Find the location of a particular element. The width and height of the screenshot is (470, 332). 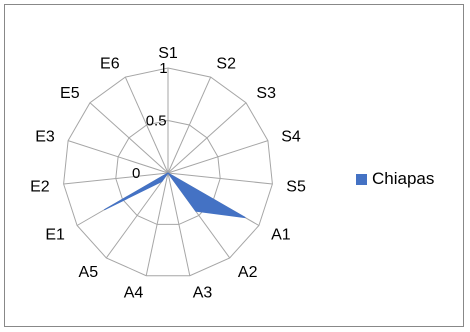

radial-tick-labels: 00.51 is located at coordinates (150, 121).